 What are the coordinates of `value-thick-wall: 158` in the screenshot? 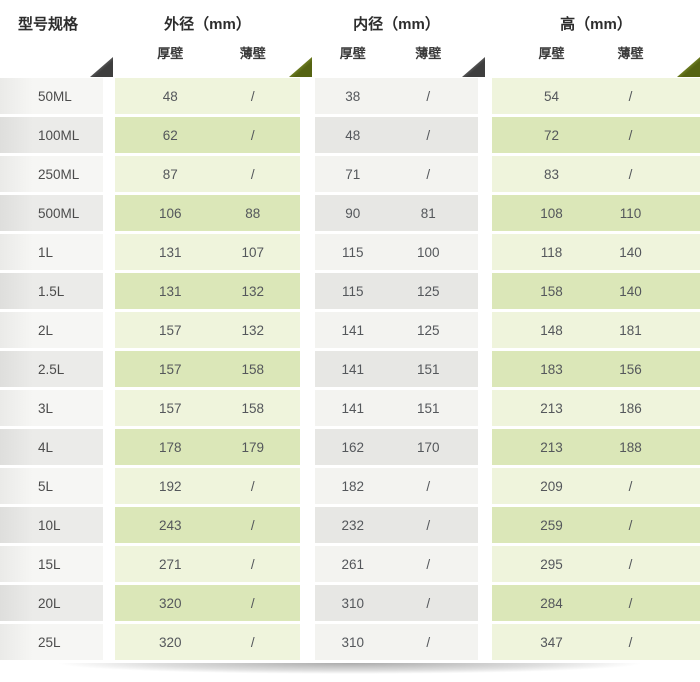 It's located at (551, 291).